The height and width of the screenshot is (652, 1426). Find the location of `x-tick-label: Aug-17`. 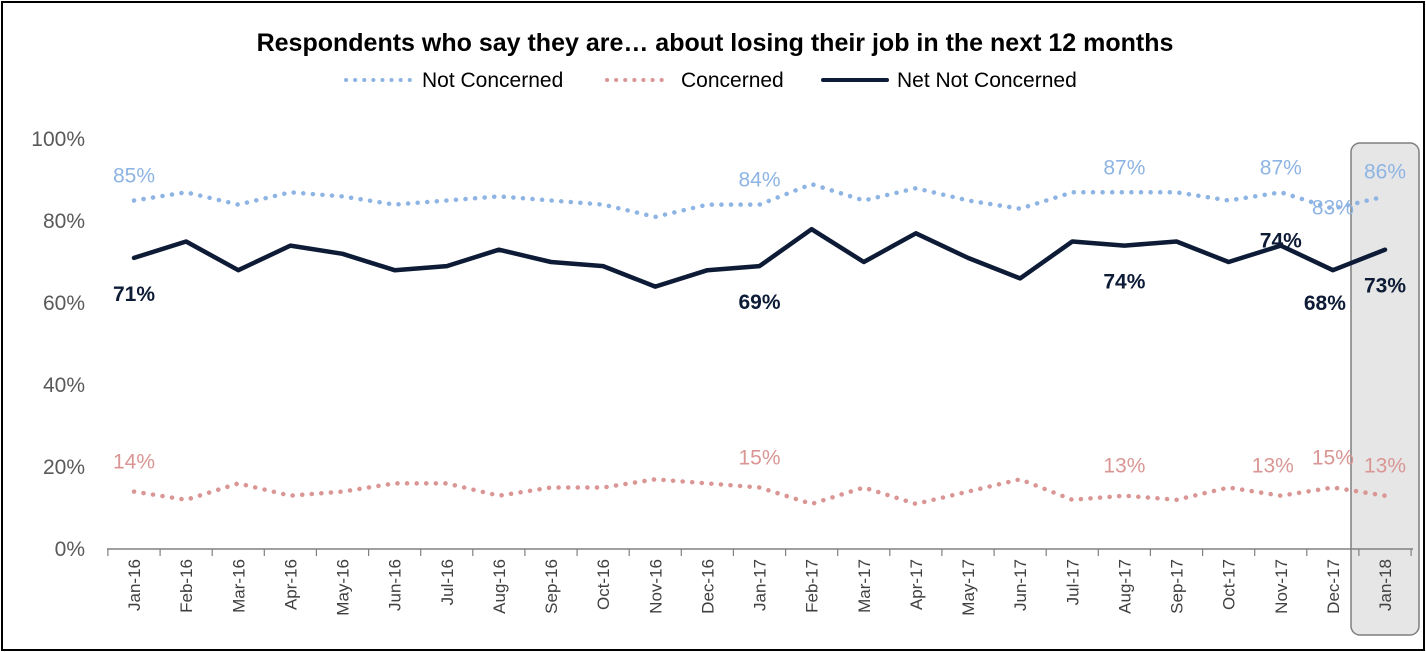

x-tick-label: Aug-17 is located at coordinates (1124, 586).